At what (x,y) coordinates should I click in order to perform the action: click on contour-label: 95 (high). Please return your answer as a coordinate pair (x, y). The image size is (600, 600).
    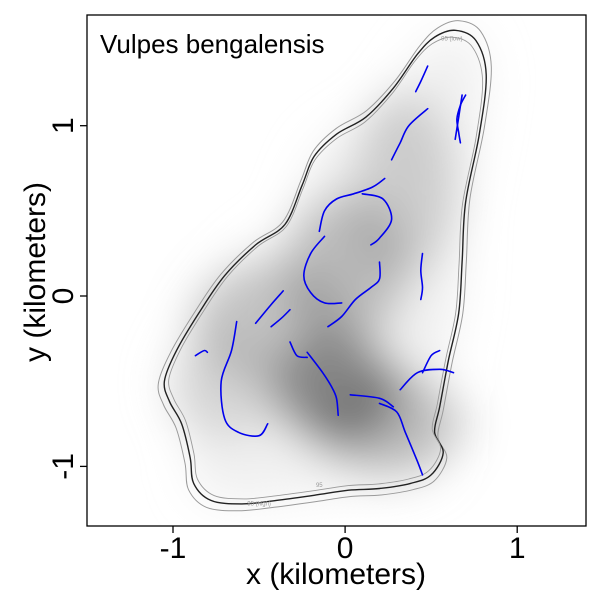
    Looking at the image, I should click on (259, 505).